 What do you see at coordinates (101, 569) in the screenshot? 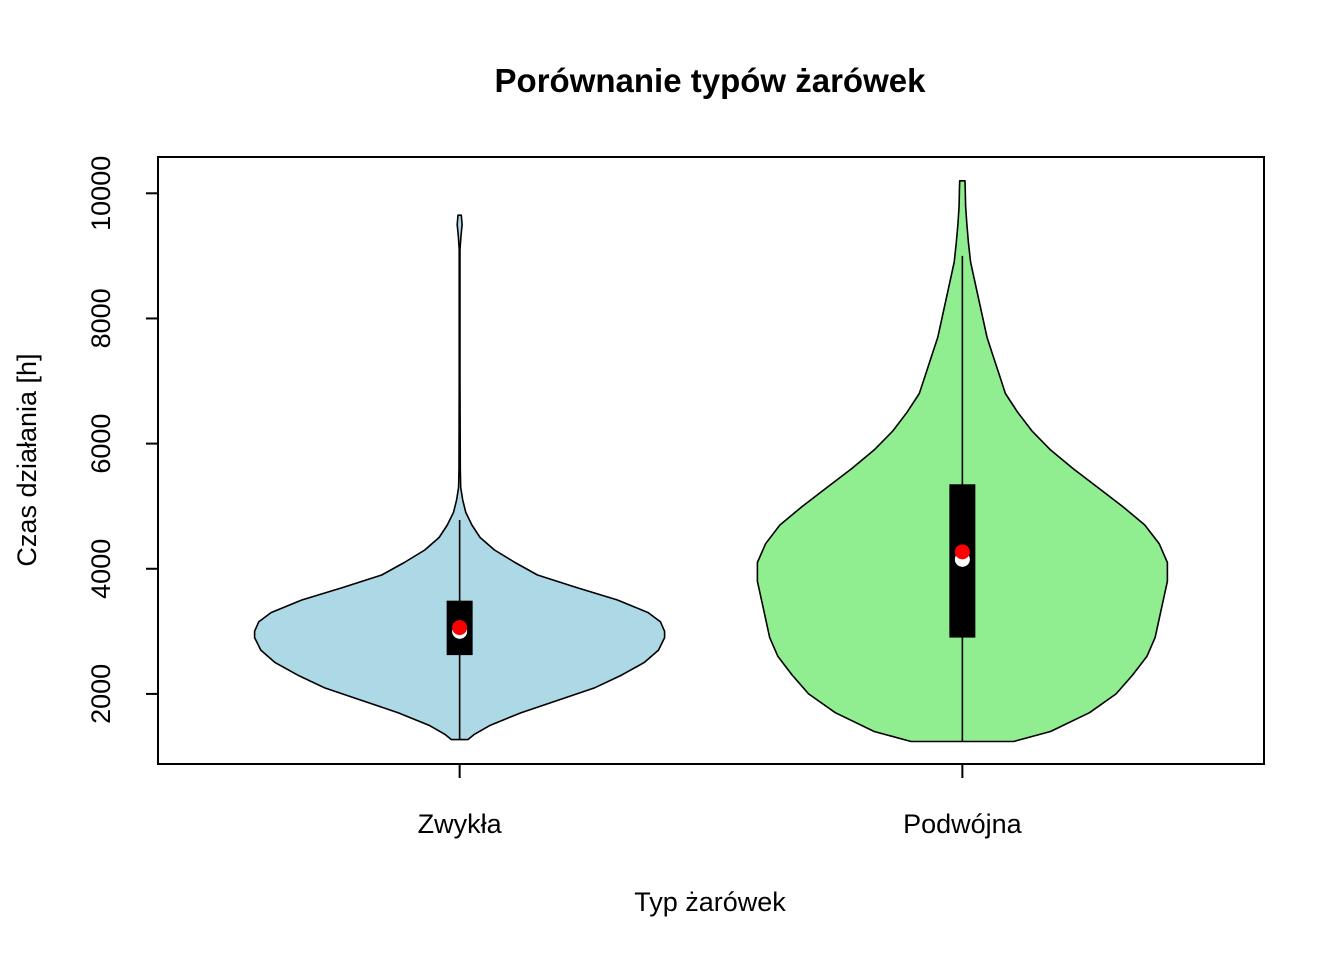
I see `y-tick-label: 4000` at bounding box center [101, 569].